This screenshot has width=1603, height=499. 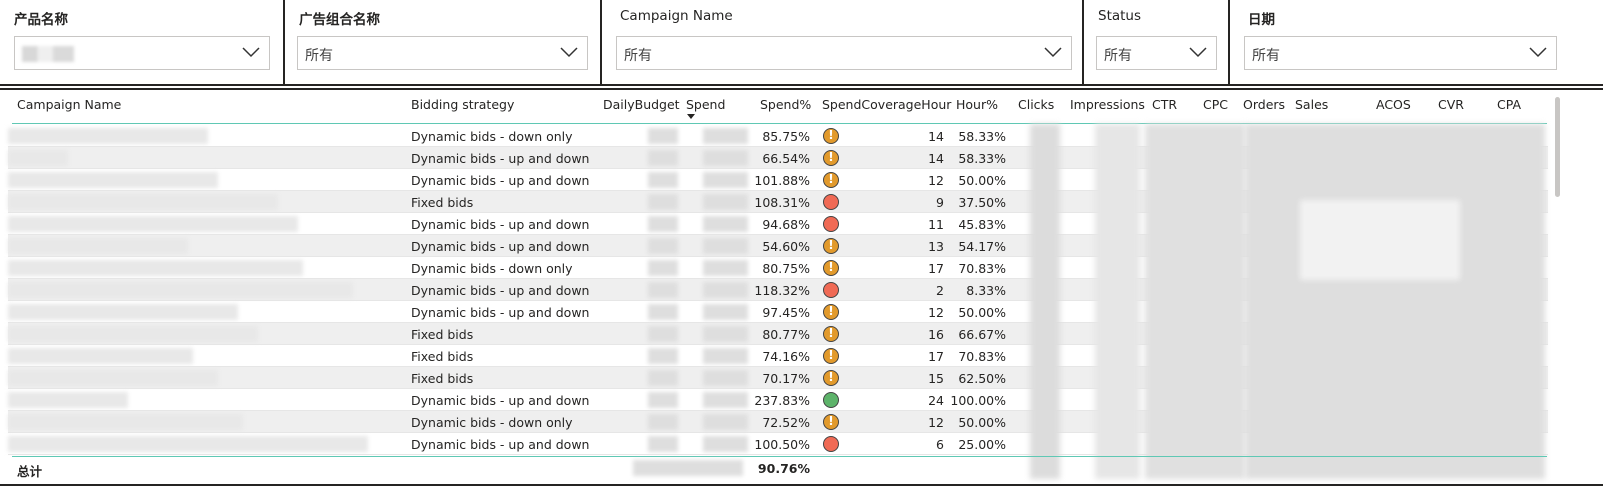 I want to click on spend-pct: 54.60%, so click(x=786, y=246).